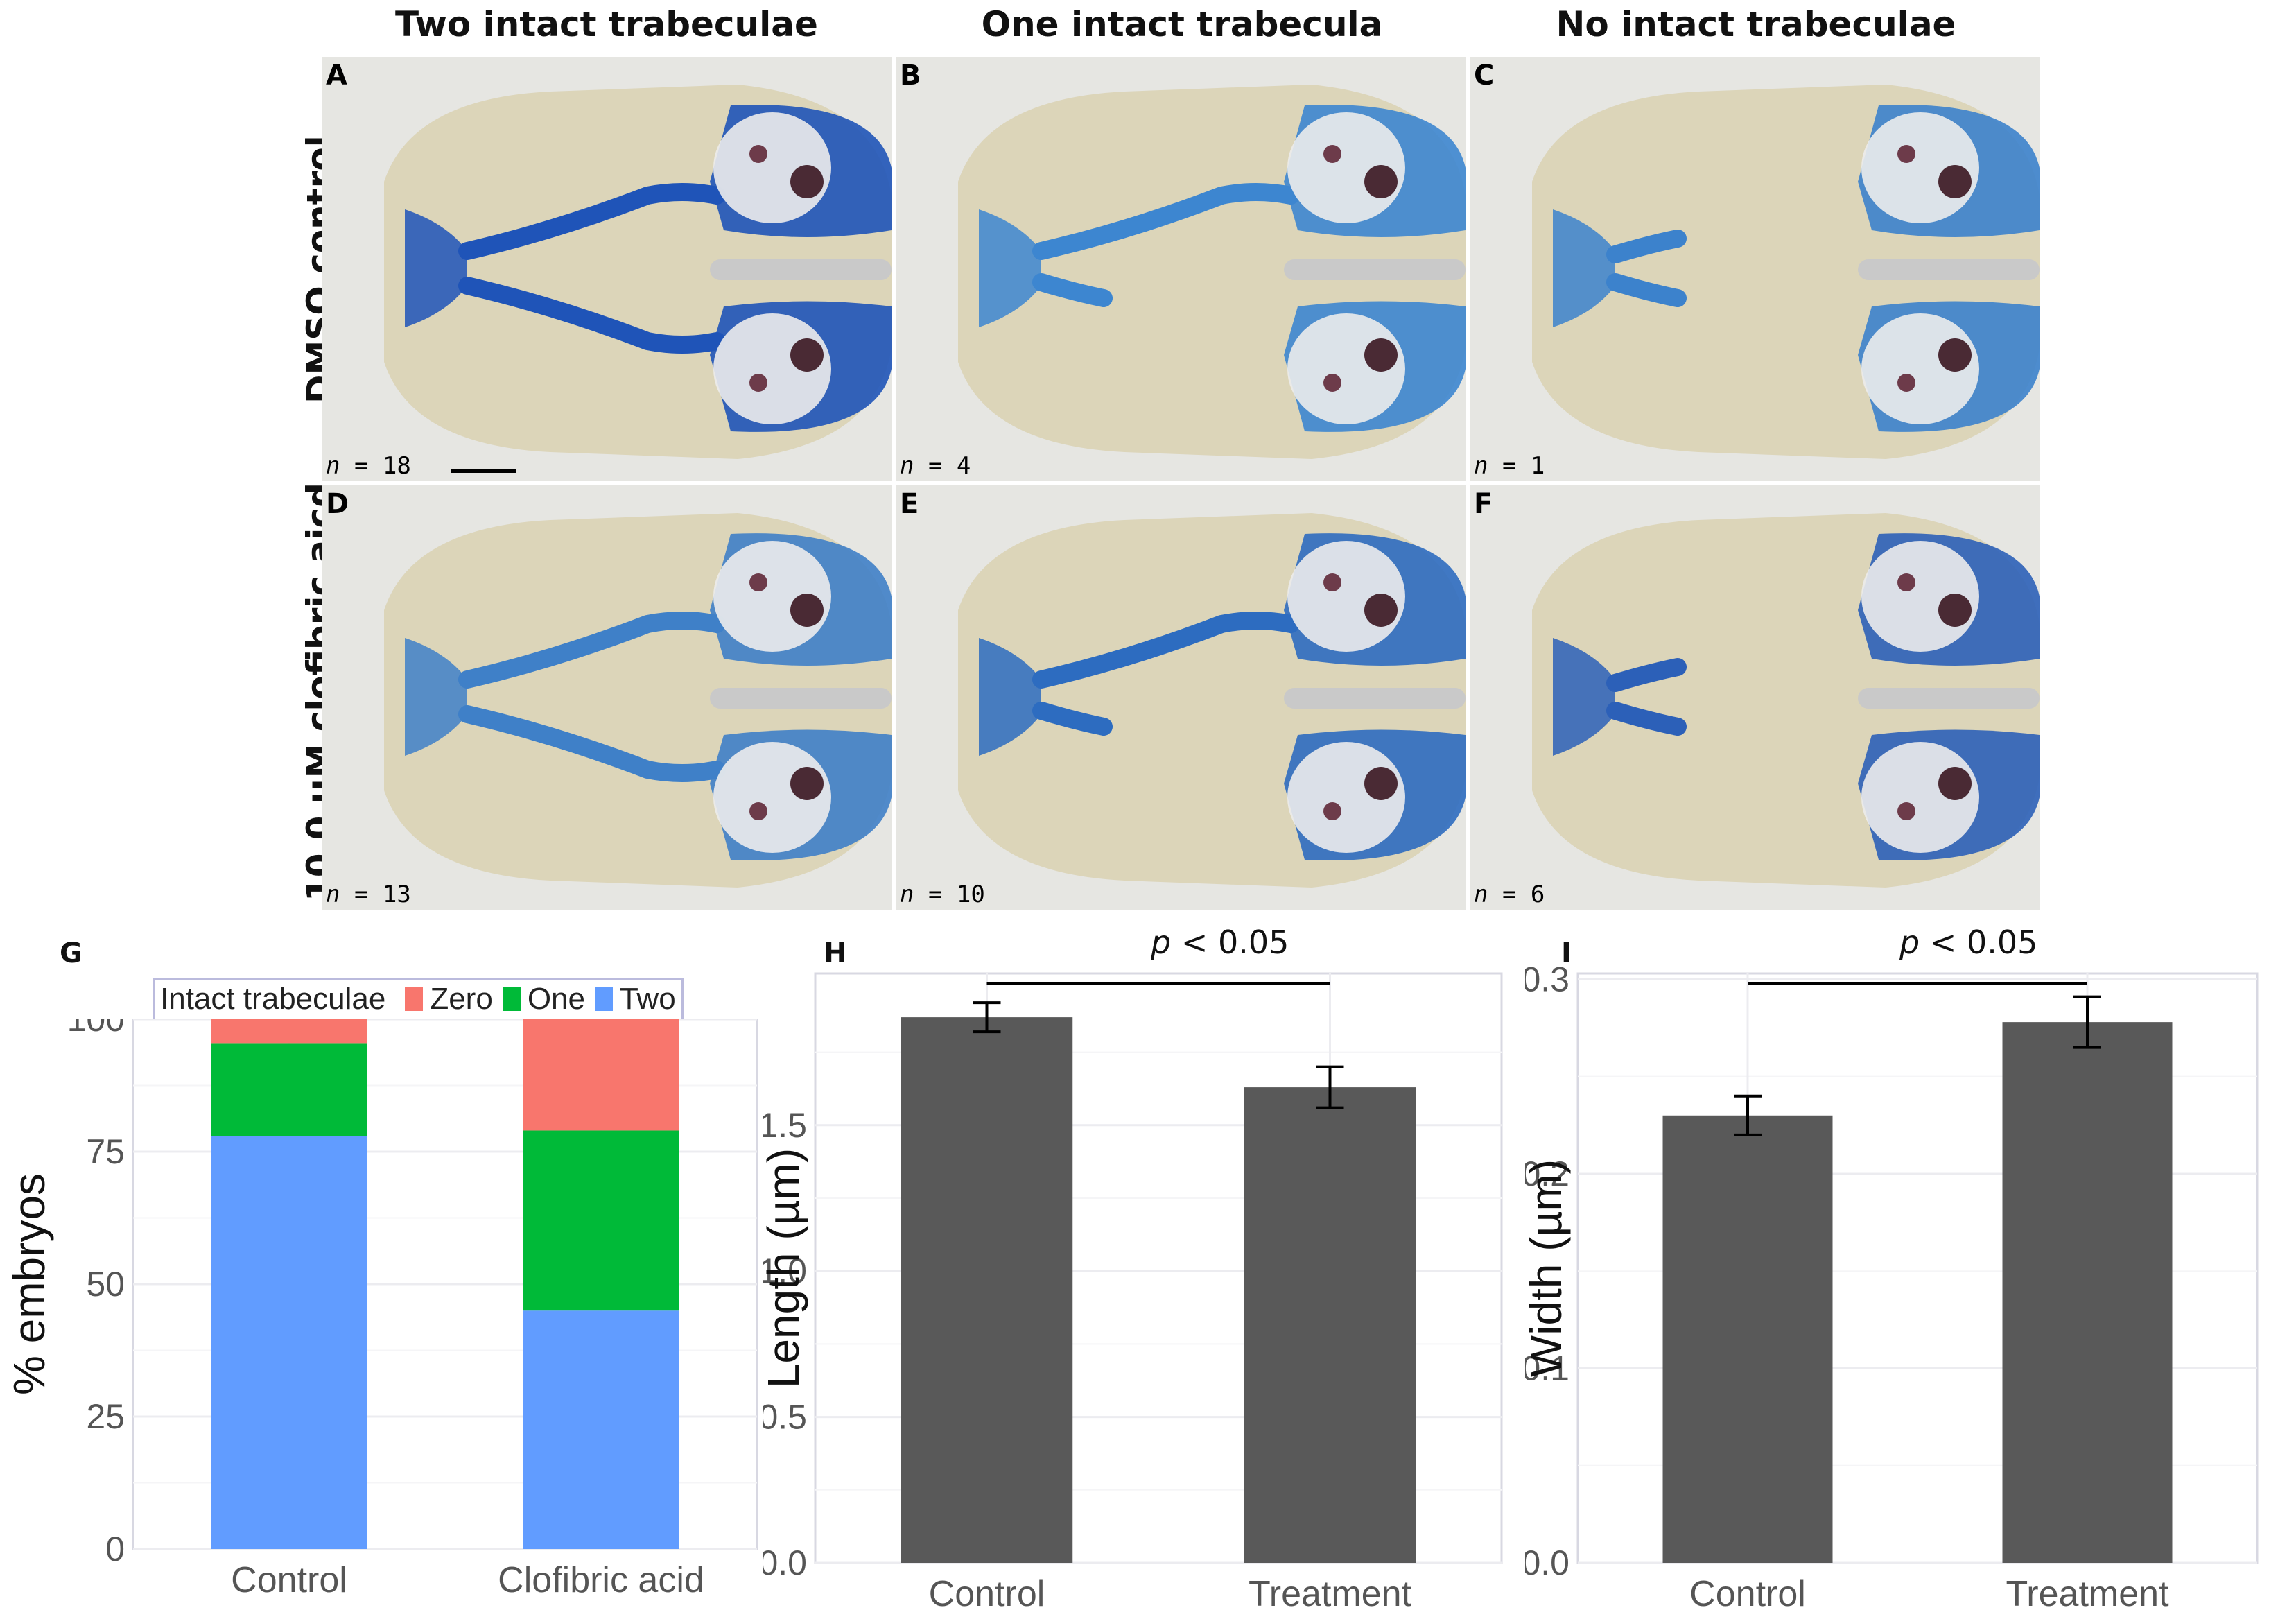  I want to click on legend-swatch-zero, so click(414, 999).